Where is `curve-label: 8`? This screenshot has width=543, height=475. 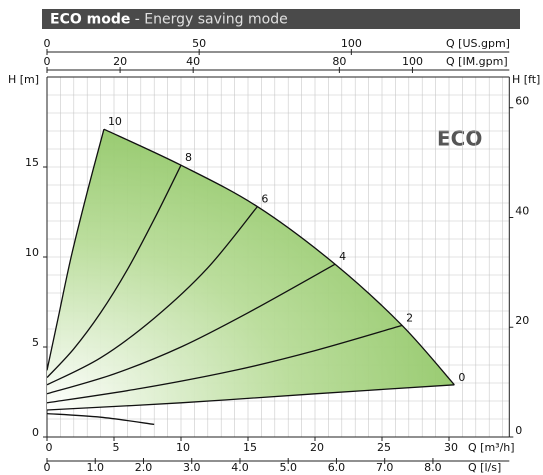 curve-label: 8 is located at coordinates (188, 157).